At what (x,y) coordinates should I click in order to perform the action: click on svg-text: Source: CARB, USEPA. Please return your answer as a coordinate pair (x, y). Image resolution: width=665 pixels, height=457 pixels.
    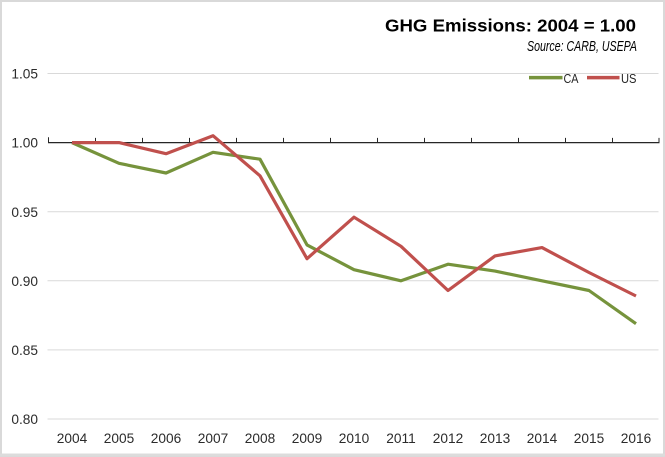
    Looking at the image, I should click on (582, 47).